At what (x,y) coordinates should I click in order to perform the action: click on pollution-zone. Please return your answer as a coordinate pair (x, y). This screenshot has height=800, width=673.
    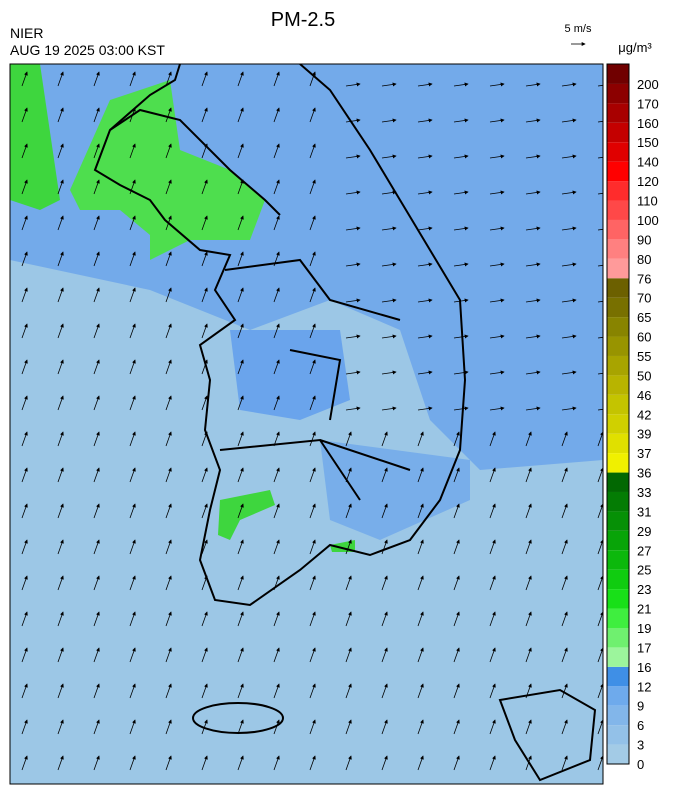
    Looking at the image, I should click on (246, 515).